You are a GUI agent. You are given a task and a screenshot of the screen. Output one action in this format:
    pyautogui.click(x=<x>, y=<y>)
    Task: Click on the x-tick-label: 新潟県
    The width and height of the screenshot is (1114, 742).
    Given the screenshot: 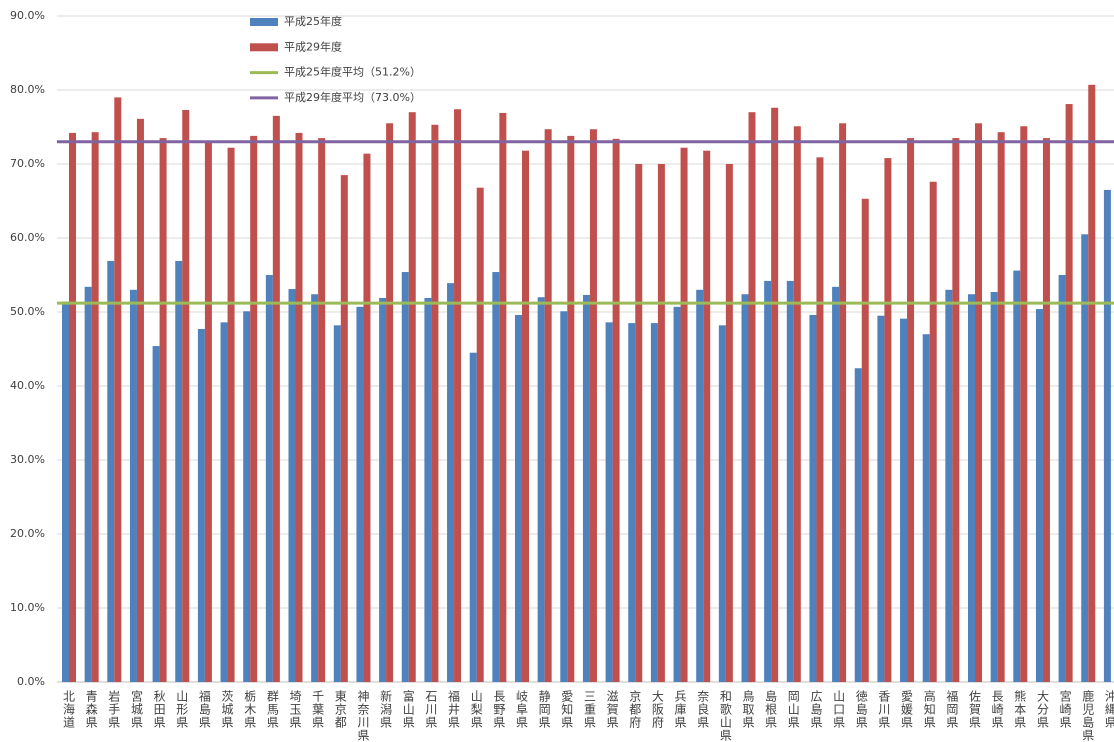 What is the action you would take?
    pyautogui.click(x=386, y=709)
    